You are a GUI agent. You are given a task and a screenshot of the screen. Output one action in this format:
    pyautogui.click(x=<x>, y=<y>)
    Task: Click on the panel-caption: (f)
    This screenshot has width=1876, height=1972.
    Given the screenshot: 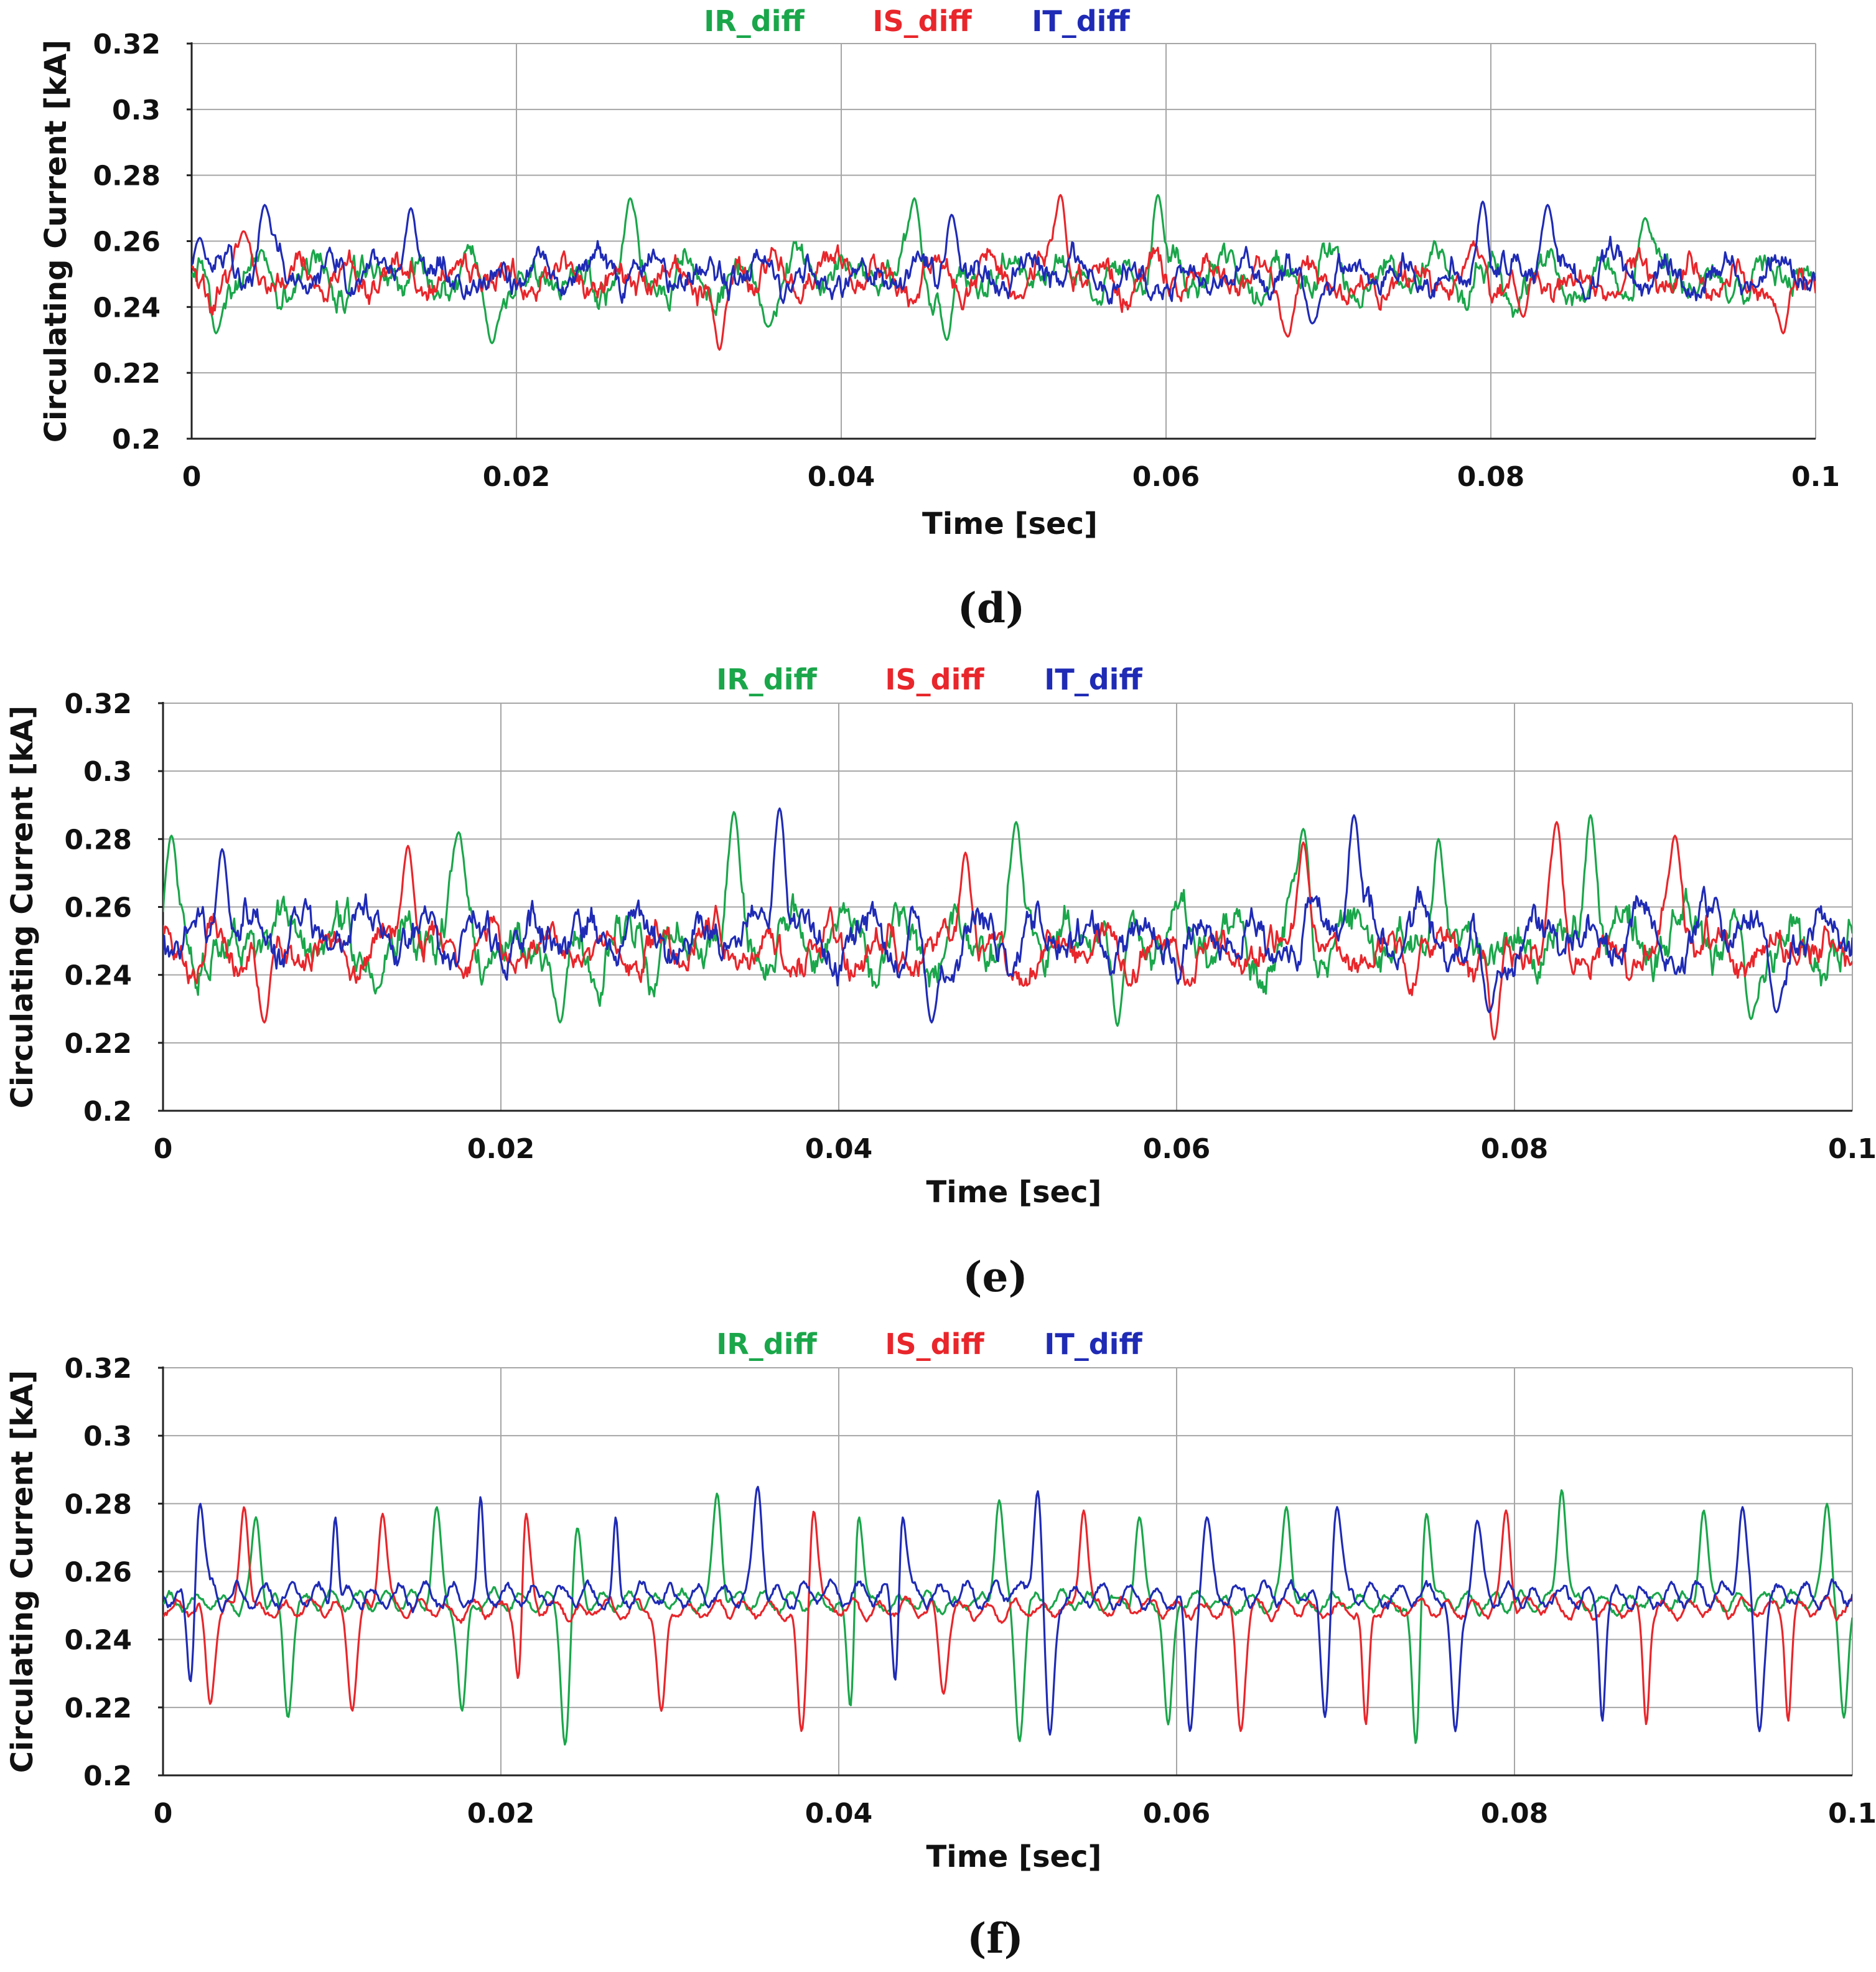 What is the action you would take?
    pyautogui.click(x=996, y=1938)
    